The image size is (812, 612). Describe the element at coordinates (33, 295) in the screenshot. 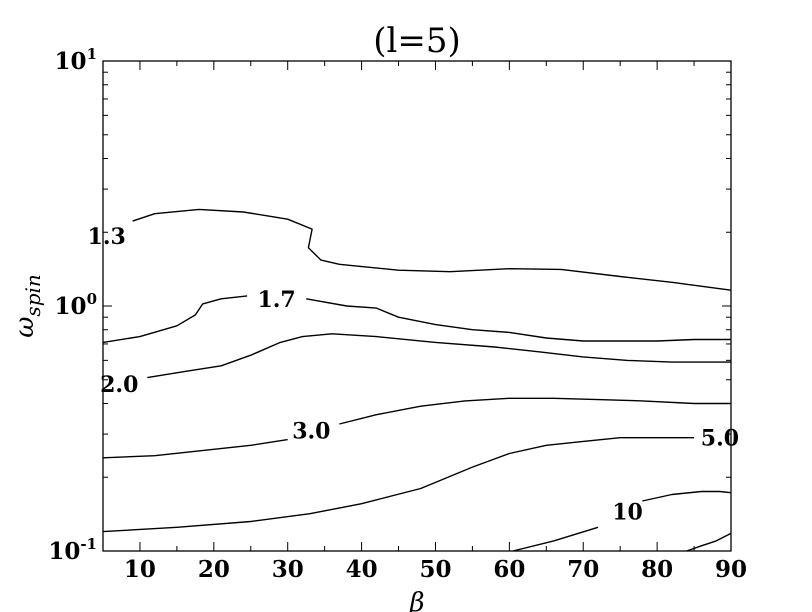

I see `y-axis-title-sub: spin` at that location.